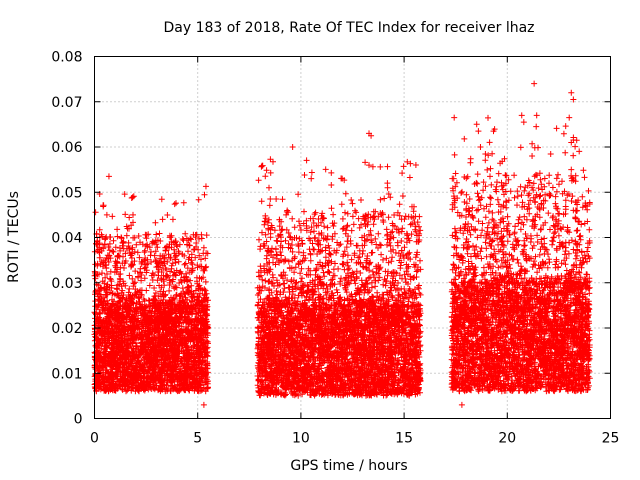  Describe the element at coordinates (301, 439) in the screenshot. I see `x-tick-label: 10` at that location.